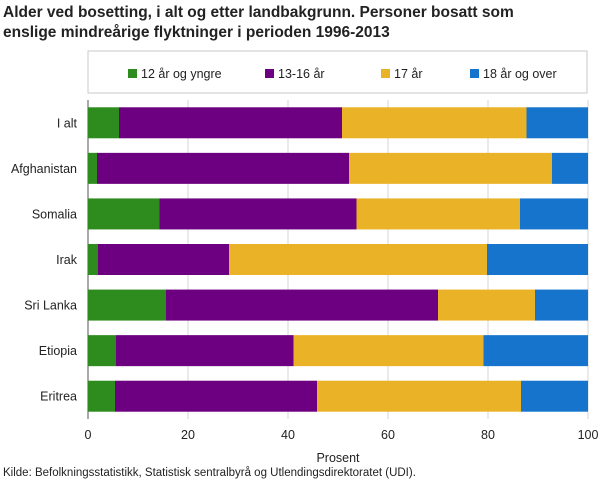 This screenshot has width=609, height=487. Describe the element at coordinates (50, 306) in the screenshot. I see `category-label: Sri Lanka` at that location.